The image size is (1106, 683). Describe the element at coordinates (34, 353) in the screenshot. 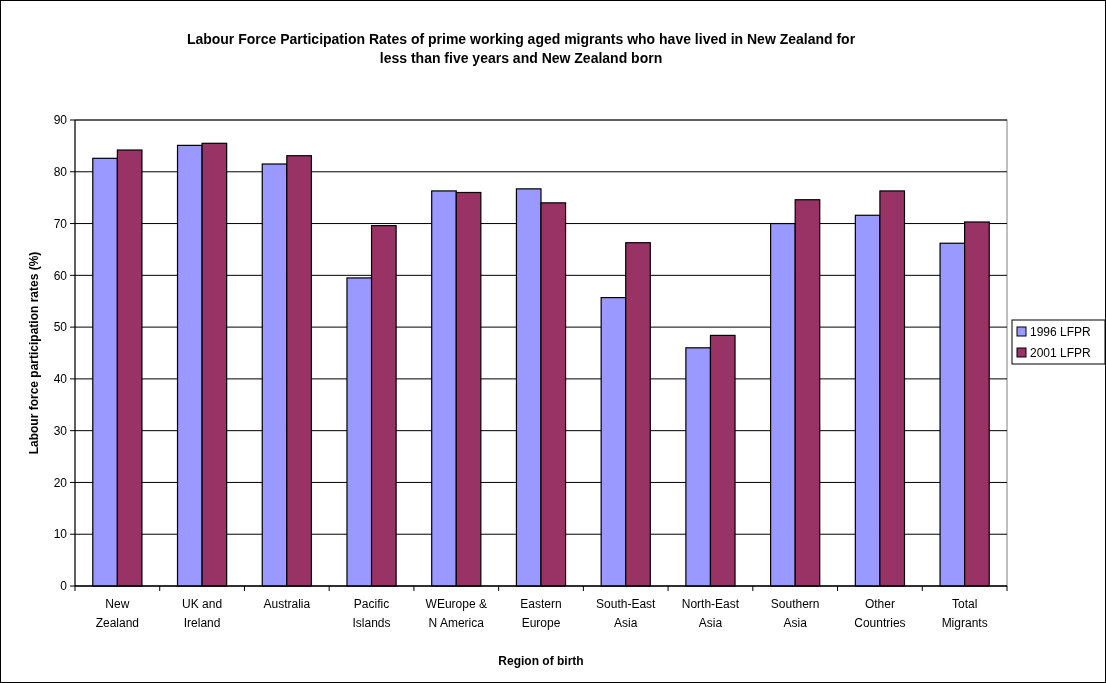

I see `y-axis-title: Labour force participation rates (%)` at that location.